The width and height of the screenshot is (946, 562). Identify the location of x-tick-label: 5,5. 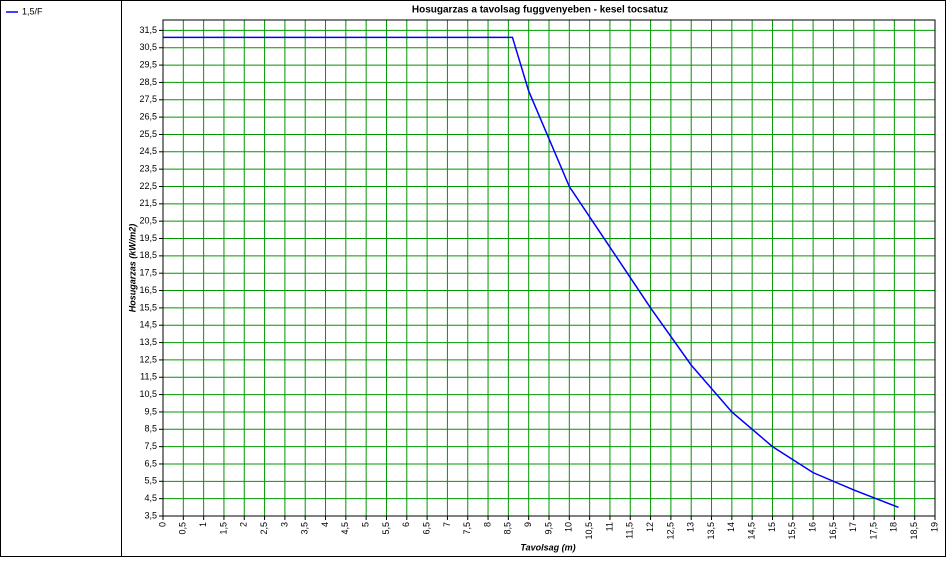
(386, 528).